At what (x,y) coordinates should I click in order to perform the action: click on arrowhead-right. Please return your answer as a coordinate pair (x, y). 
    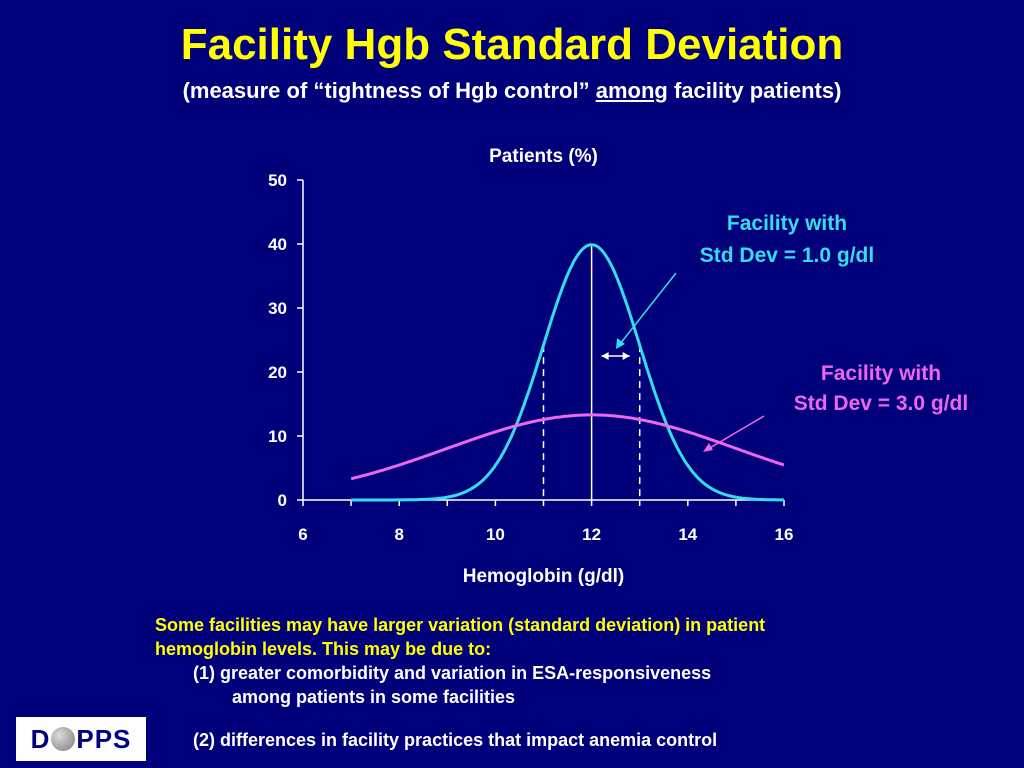
    Looking at the image, I should click on (626, 356).